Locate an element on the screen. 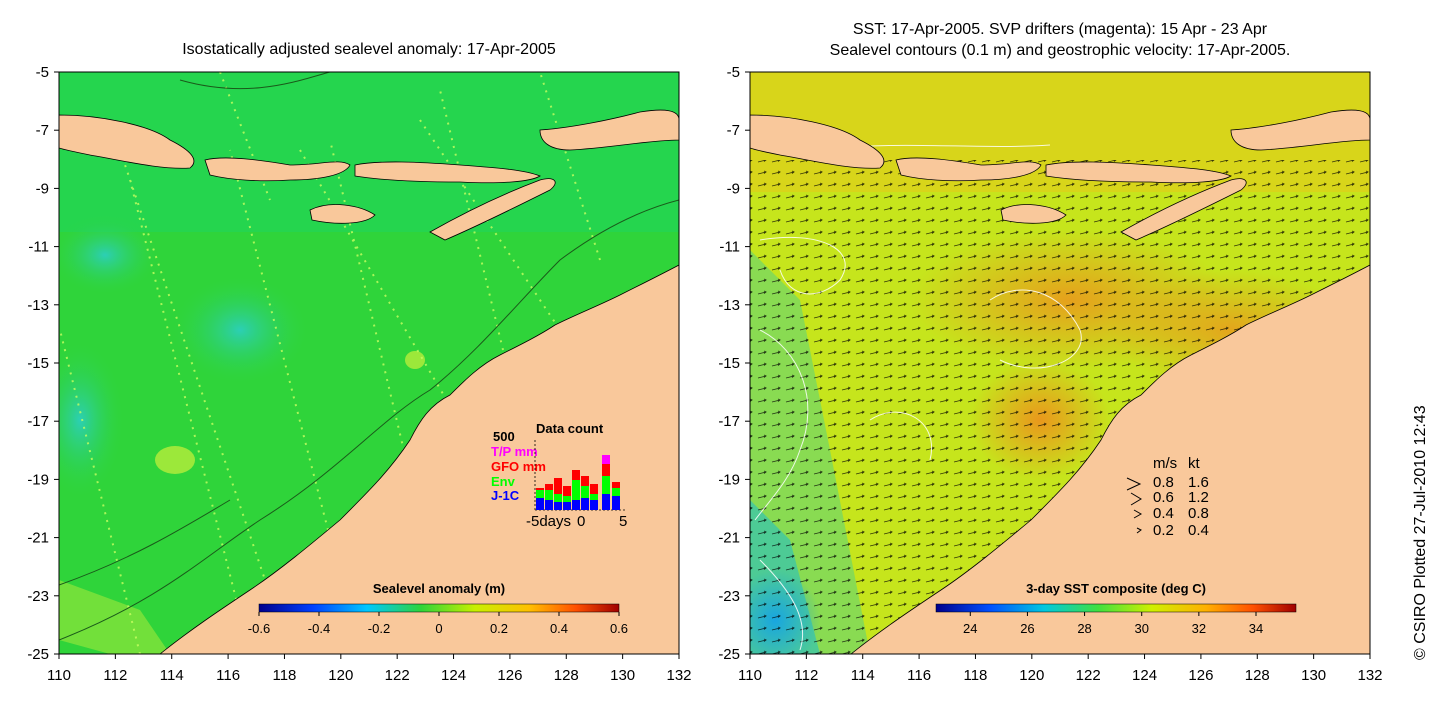  bar-6-env is located at coordinates (585, 492).